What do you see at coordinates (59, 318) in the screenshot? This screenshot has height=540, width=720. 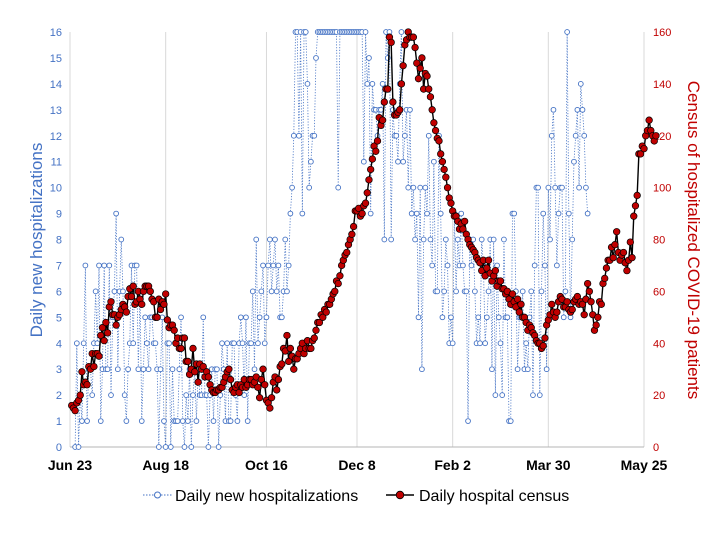 I see `y-tick-label-left: 5` at bounding box center [59, 318].